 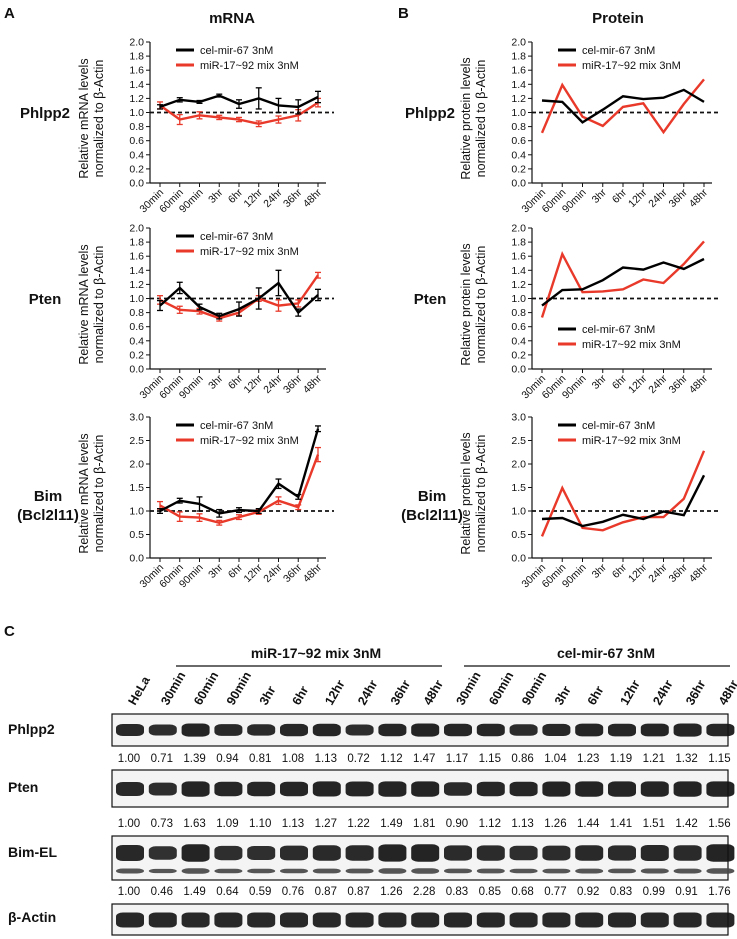 I want to click on y-tick-label: 1.2, so click(x=136, y=99).